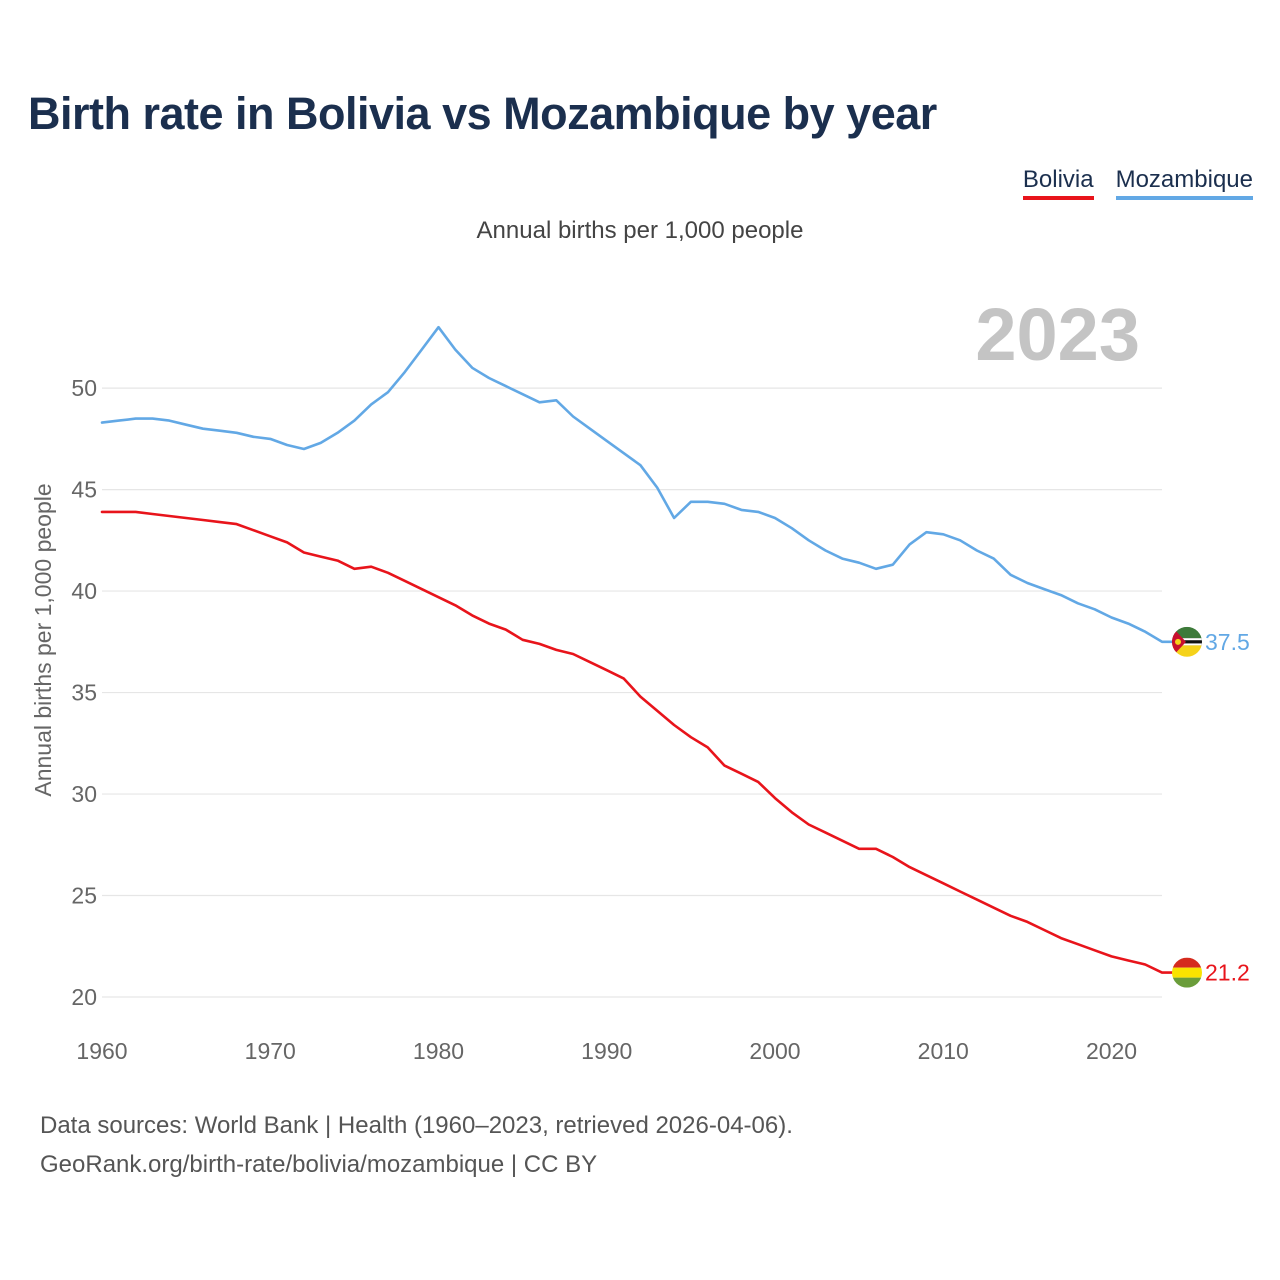 The width and height of the screenshot is (1280, 1280). Describe the element at coordinates (1227, 642) in the screenshot. I see `end-value-label-mozambique: 37.5` at that location.